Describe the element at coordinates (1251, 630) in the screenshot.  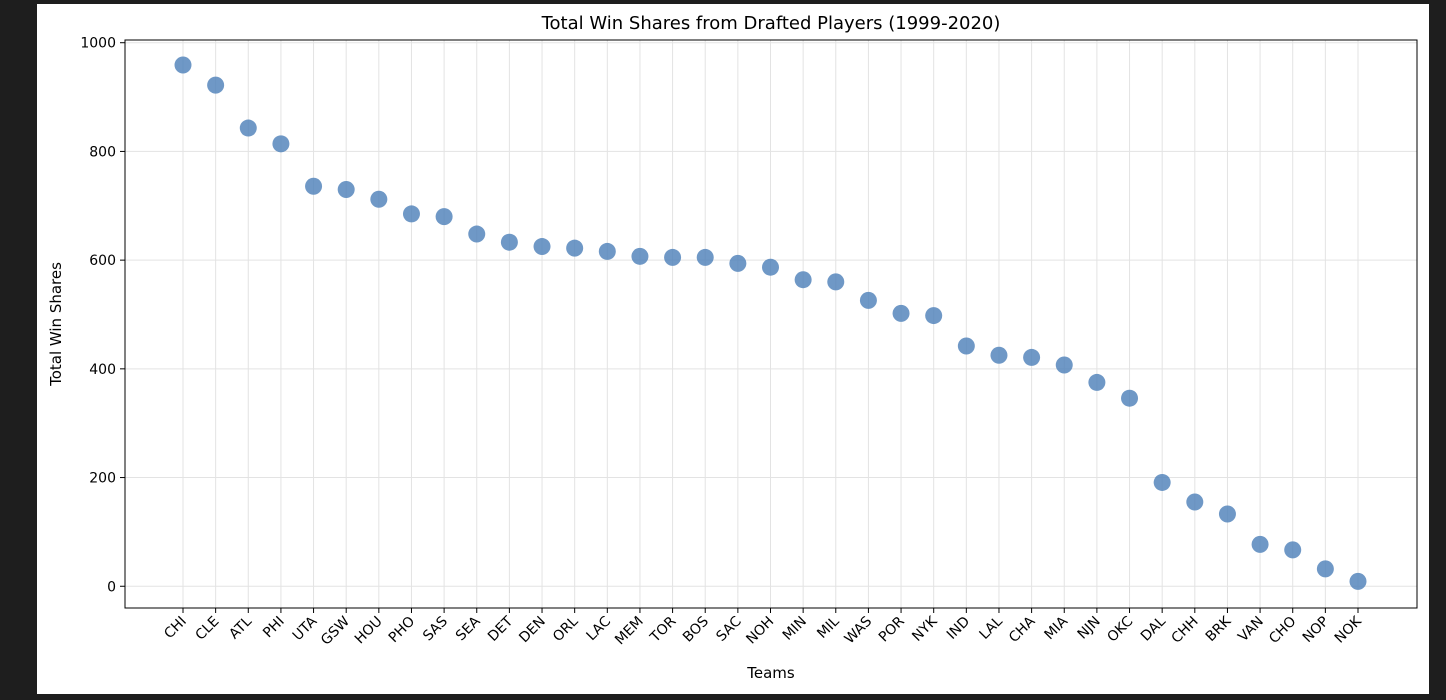
I see `x-tick-label: VAN` at that location.